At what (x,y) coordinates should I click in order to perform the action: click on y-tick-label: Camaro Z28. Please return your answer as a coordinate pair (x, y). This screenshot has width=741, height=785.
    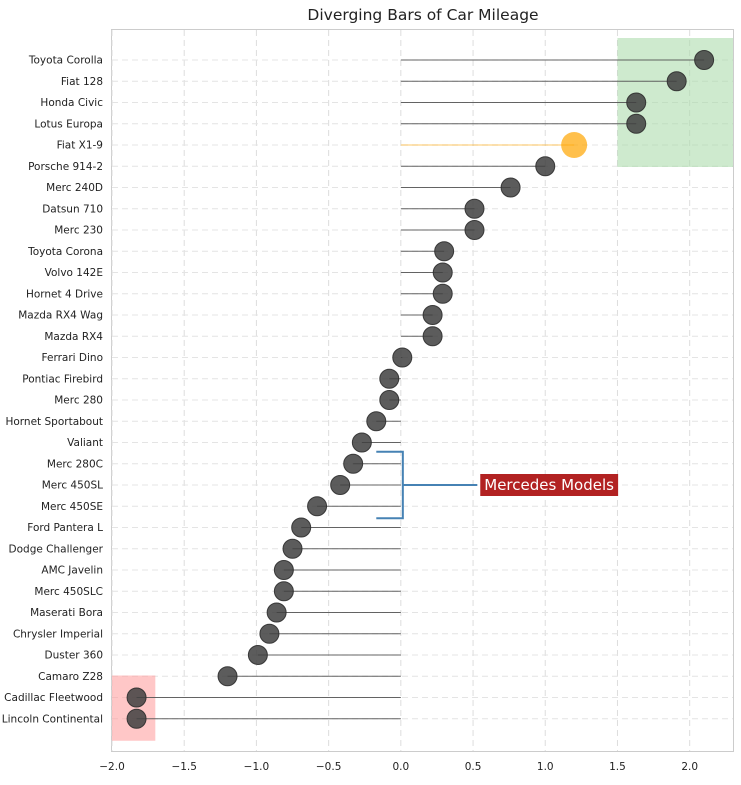
    Looking at the image, I should click on (70, 677).